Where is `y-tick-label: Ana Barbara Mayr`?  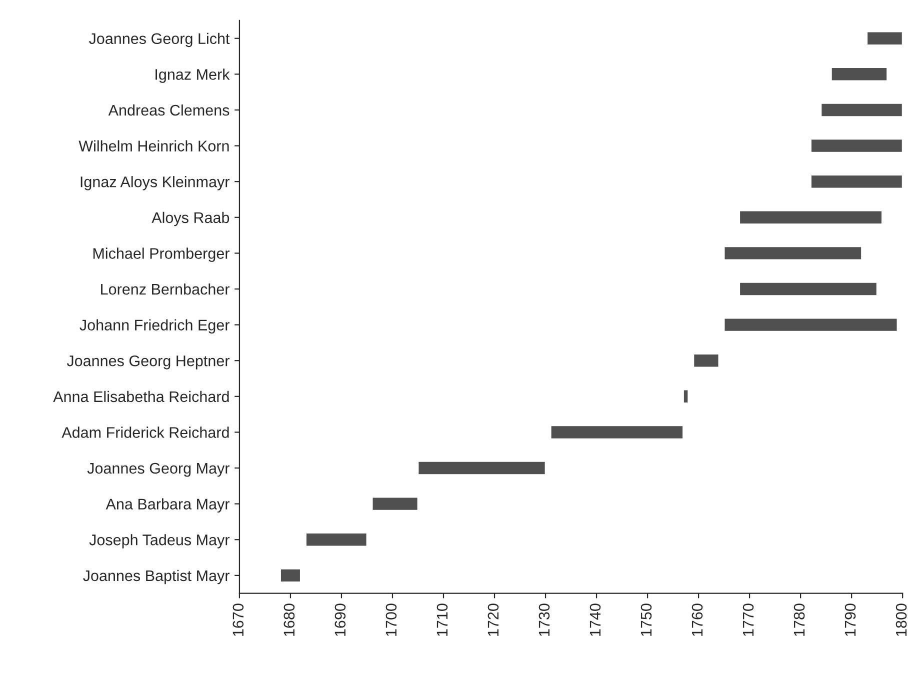 y-tick-label: Ana Barbara Mayr is located at coordinates (168, 505).